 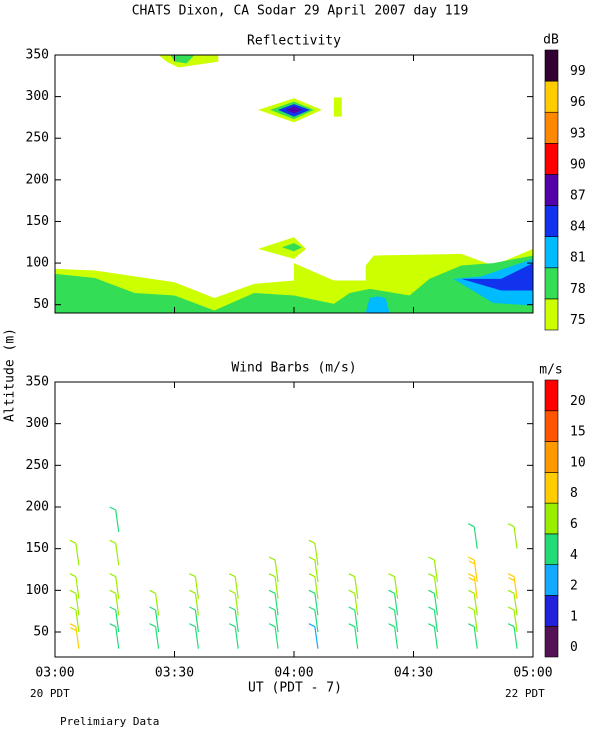 I want to click on footnote: Prelimiary Data, so click(x=109, y=721).